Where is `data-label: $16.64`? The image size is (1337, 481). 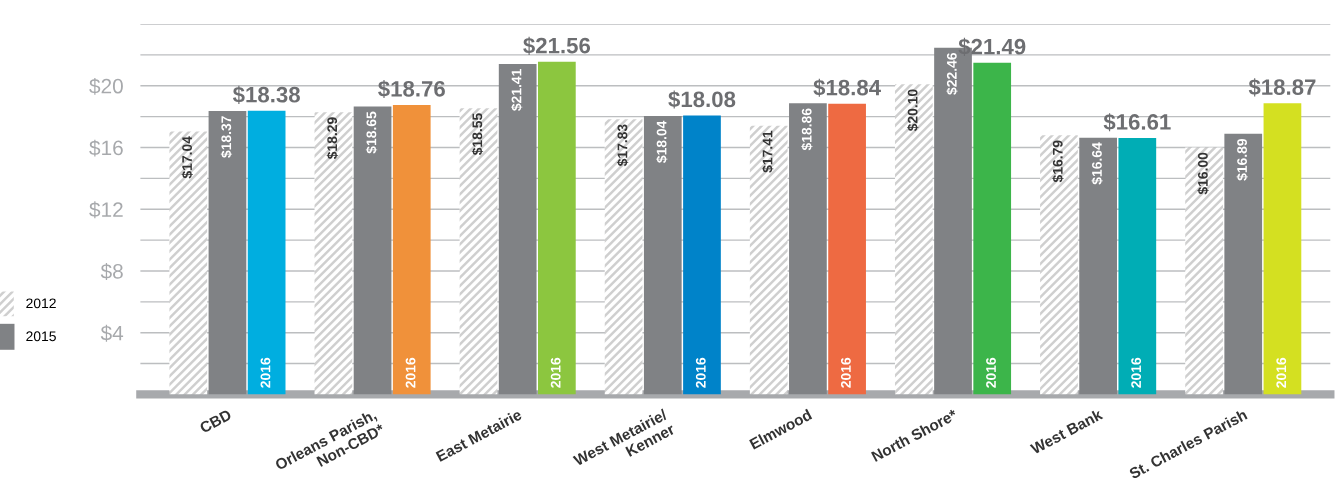
data-label: $16.64 is located at coordinates (1097, 163).